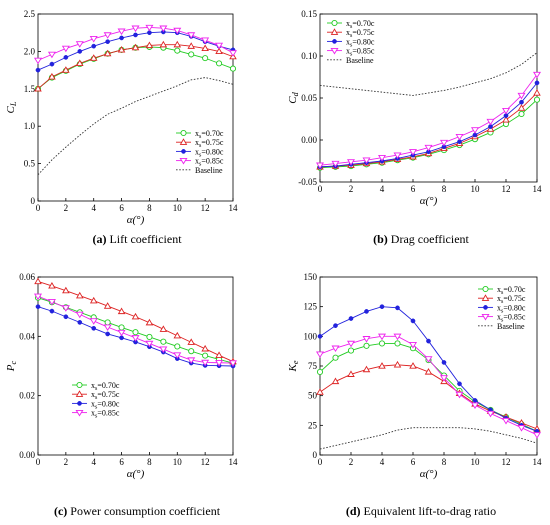  Describe the element at coordinates (429, 201) in the screenshot. I see `x-axis-label: α(°)` at that location.